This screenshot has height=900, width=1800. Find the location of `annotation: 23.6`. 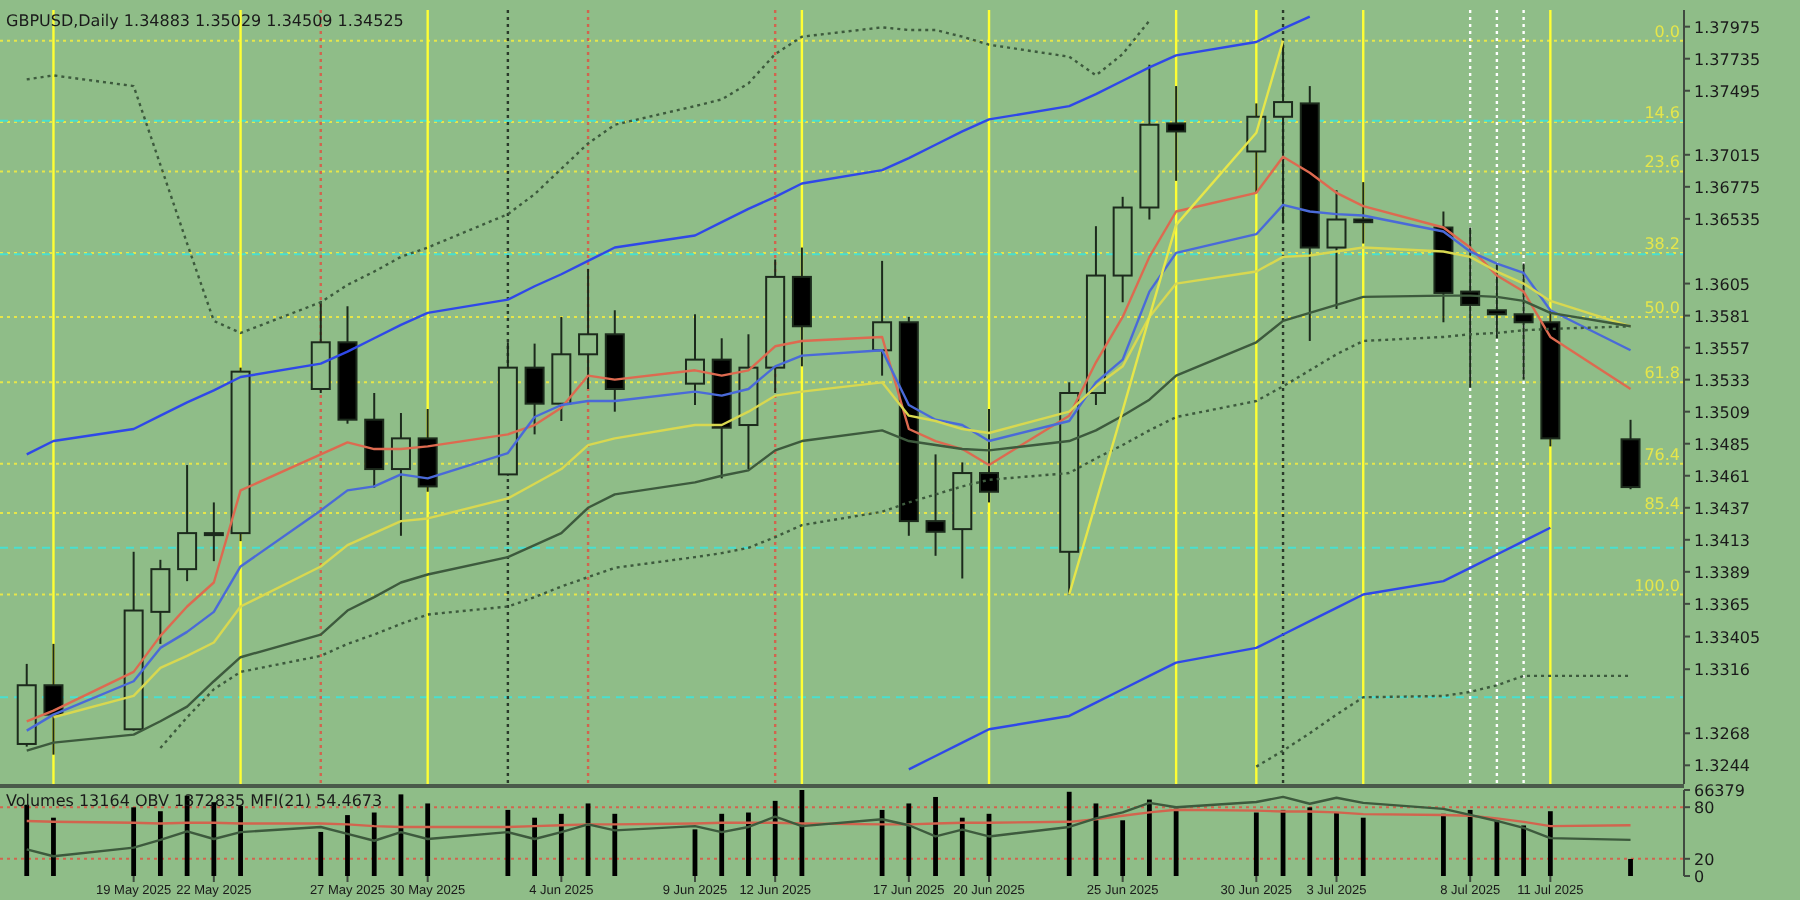

annotation: 23.6 is located at coordinates (1662, 162).